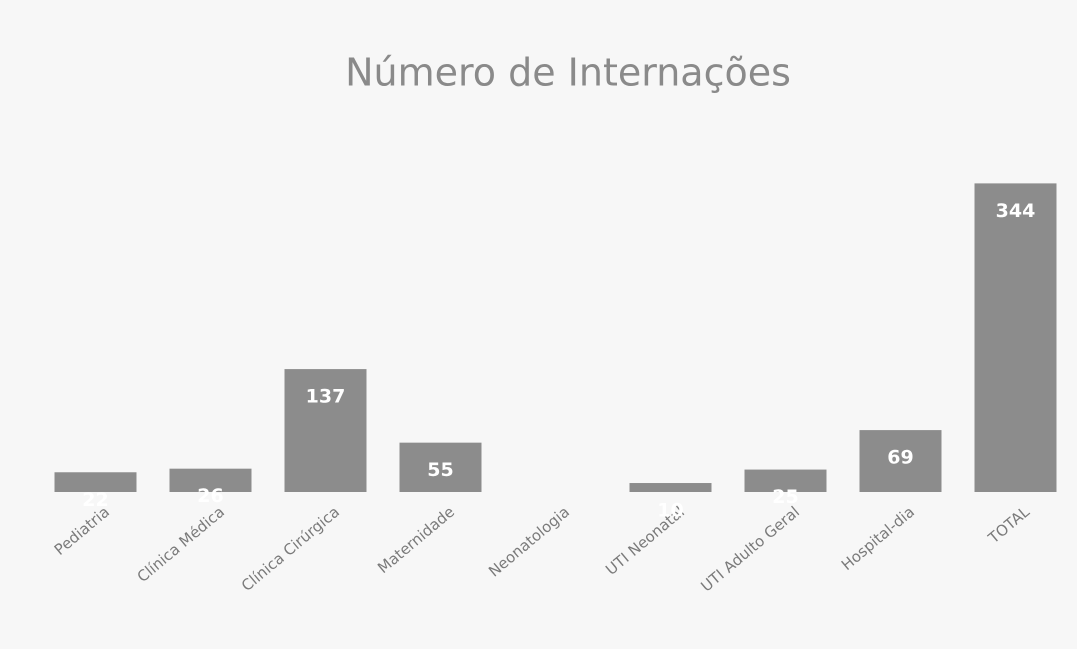  What do you see at coordinates (670, 511) in the screenshot?
I see `data-label: 10` at bounding box center [670, 511].